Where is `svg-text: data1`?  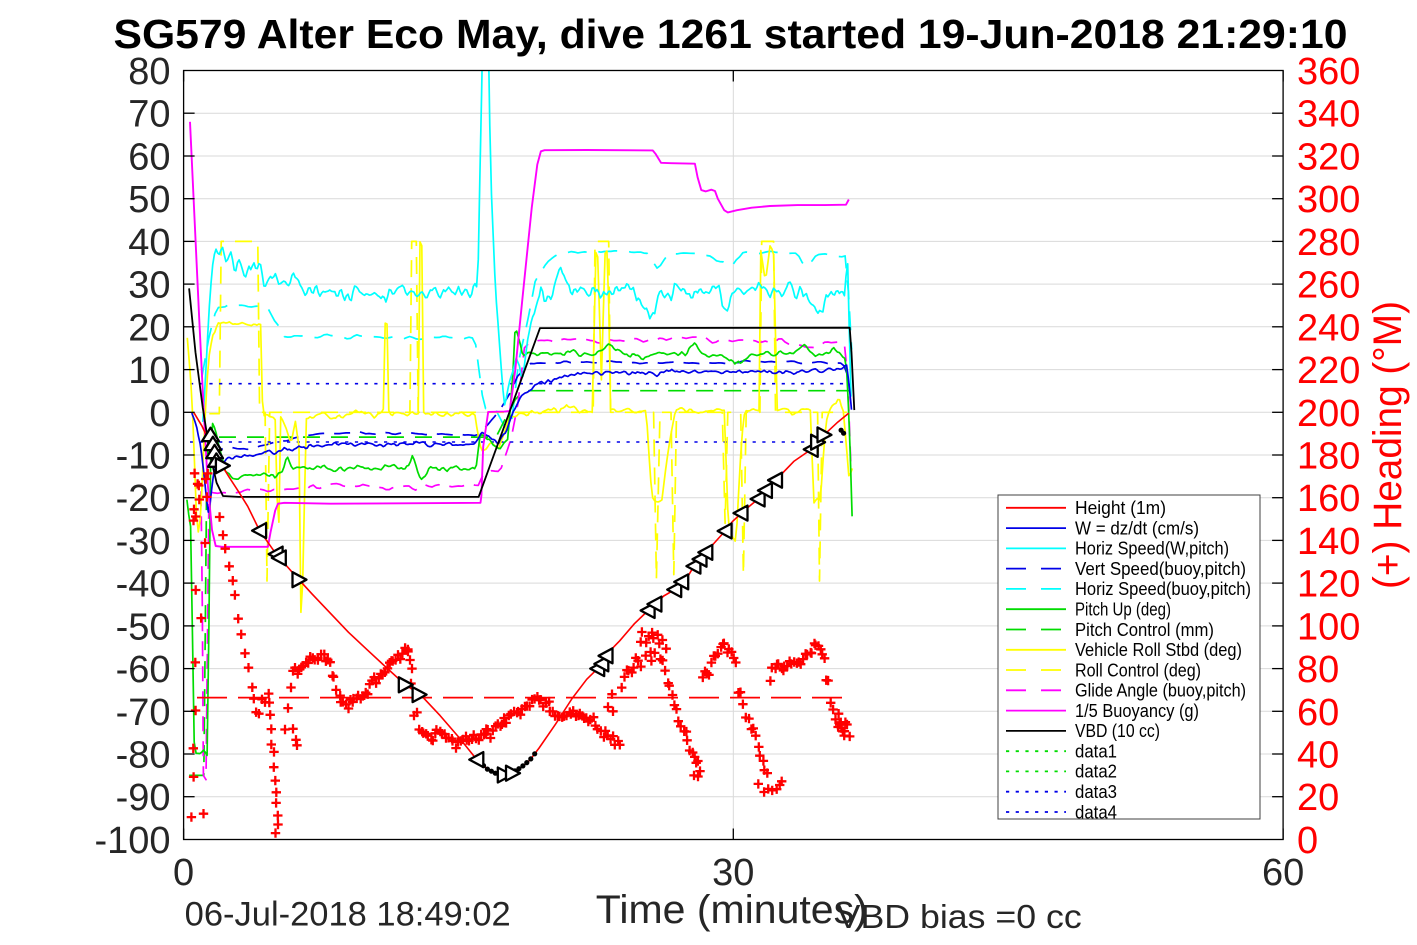 svg-text: data1 is located at coordinates (1096, 752).